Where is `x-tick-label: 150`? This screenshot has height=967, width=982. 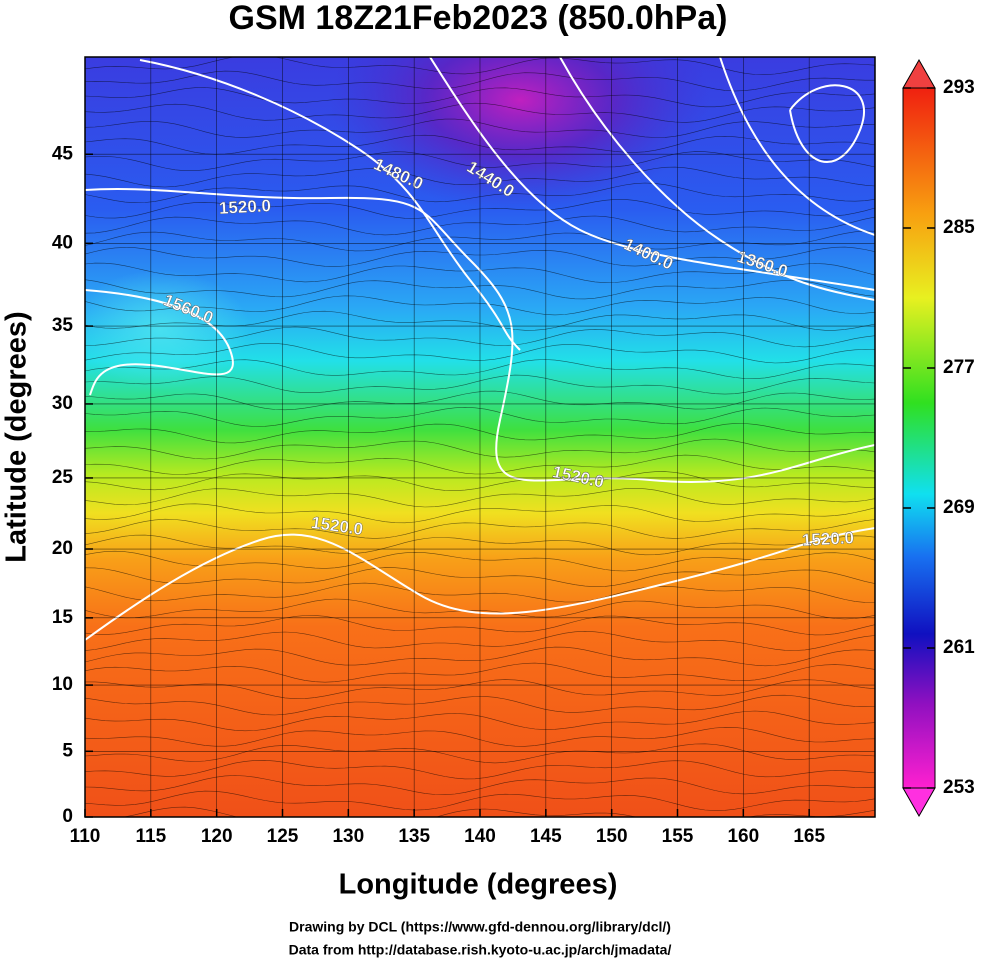 x-tick-label: 150 is located at coordinates (612, 836).